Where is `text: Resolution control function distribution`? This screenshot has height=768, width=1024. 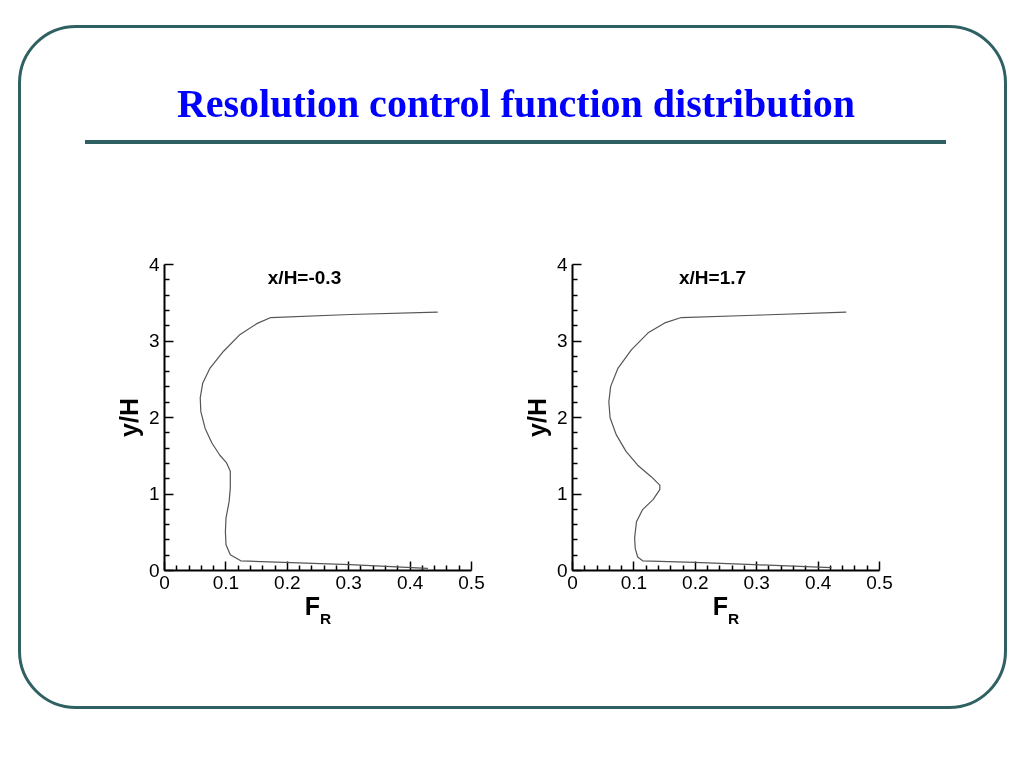 text: Resolution control function distribution is located at coordinates (516, 104).